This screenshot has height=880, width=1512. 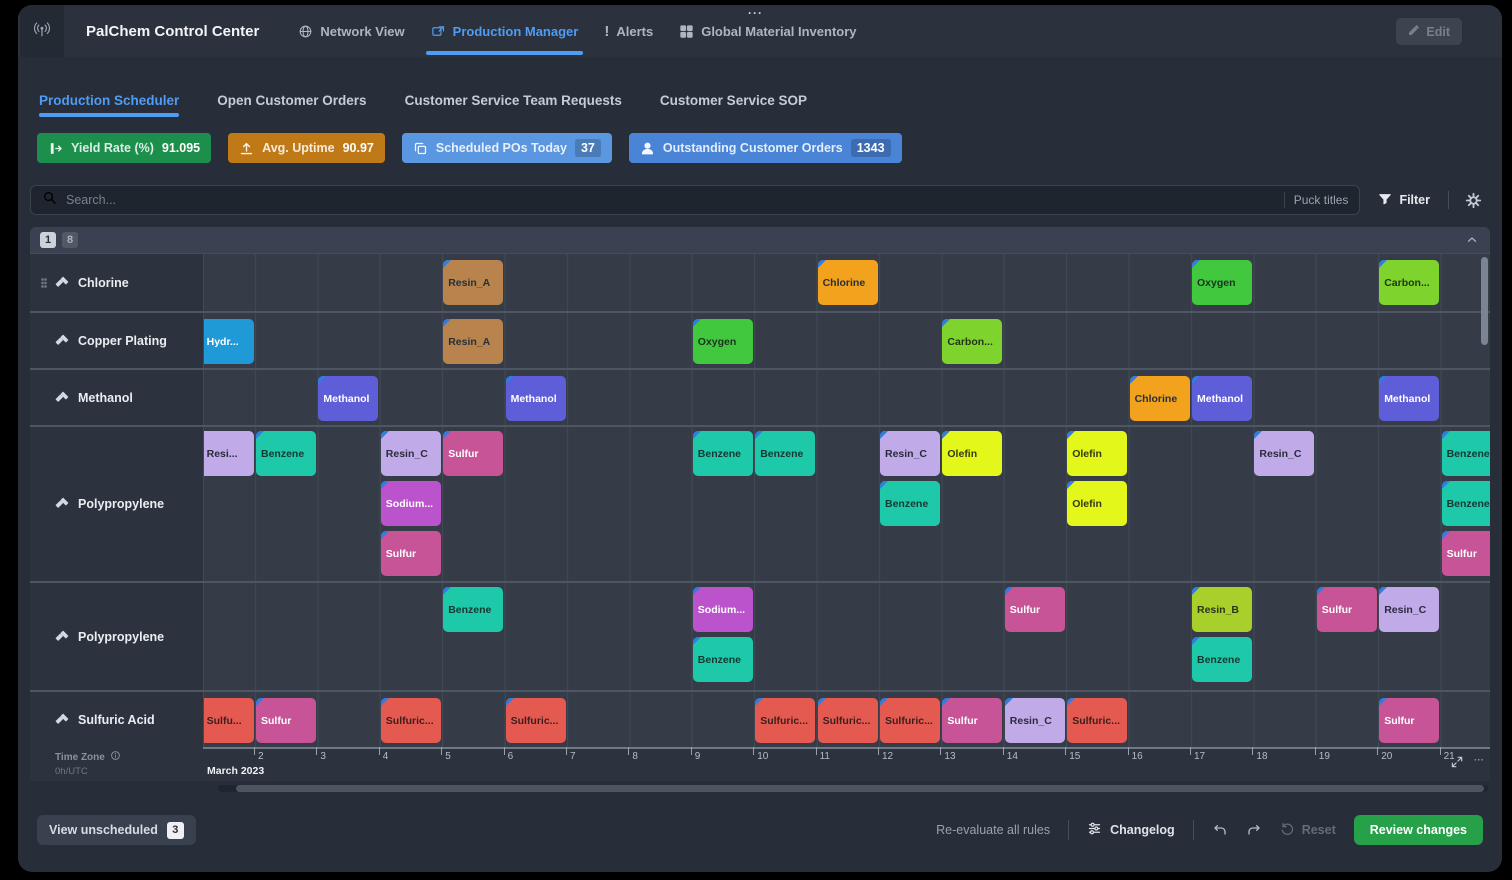 I want to click on timeline-more-icon: ···, so click(x=1479, y=760).